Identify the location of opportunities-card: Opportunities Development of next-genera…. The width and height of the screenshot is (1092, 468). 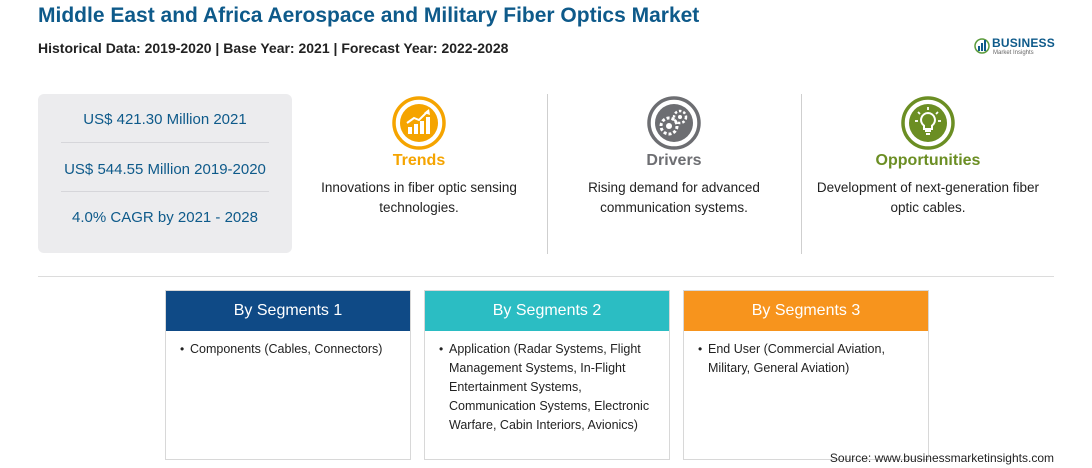
(928, 157).